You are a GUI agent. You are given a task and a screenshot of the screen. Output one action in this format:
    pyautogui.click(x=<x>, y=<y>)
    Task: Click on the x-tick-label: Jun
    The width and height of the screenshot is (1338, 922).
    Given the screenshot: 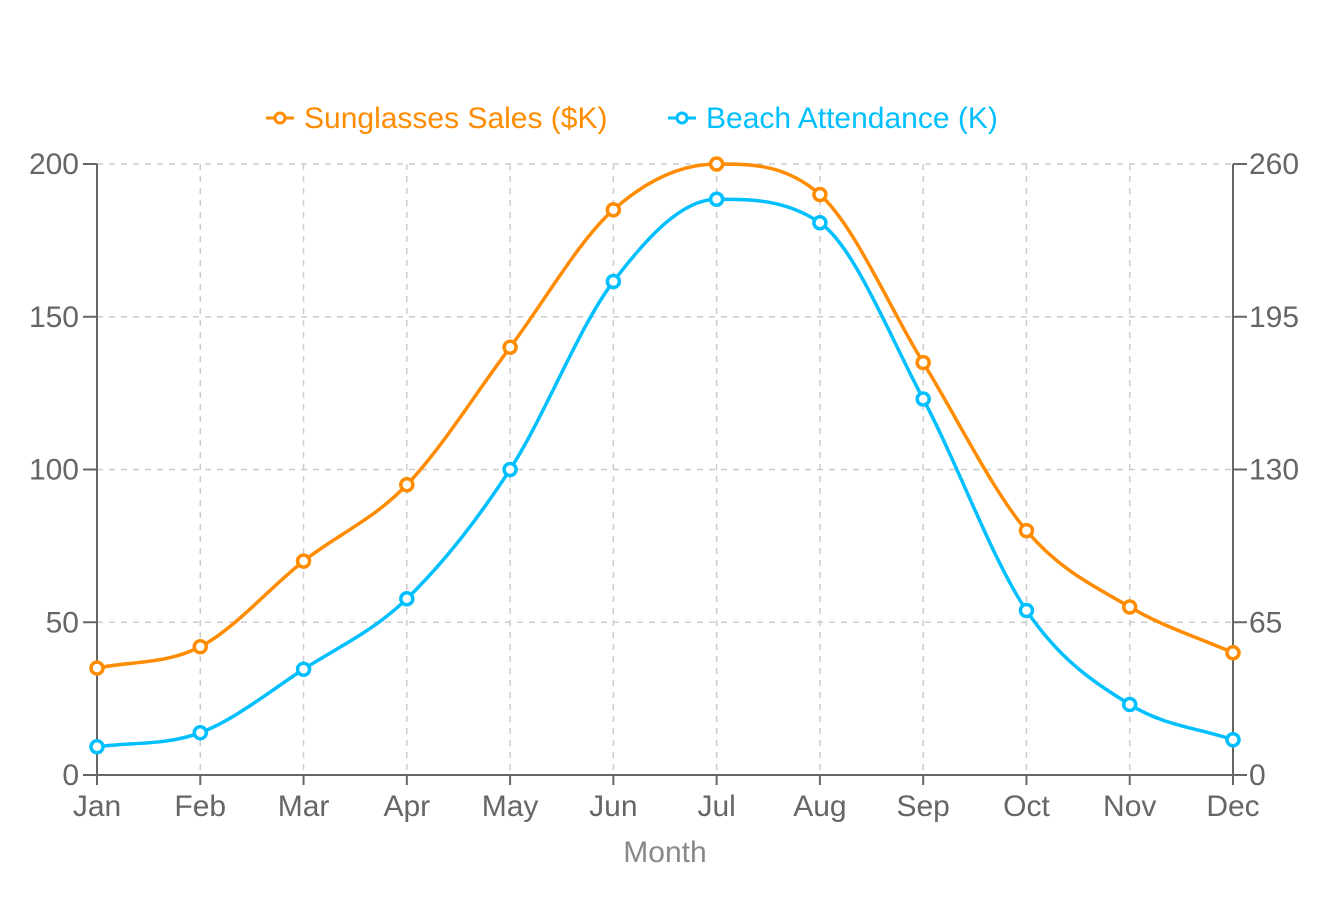 What is the action you would take?
    pyautogui.click(x=613, y=806)
    